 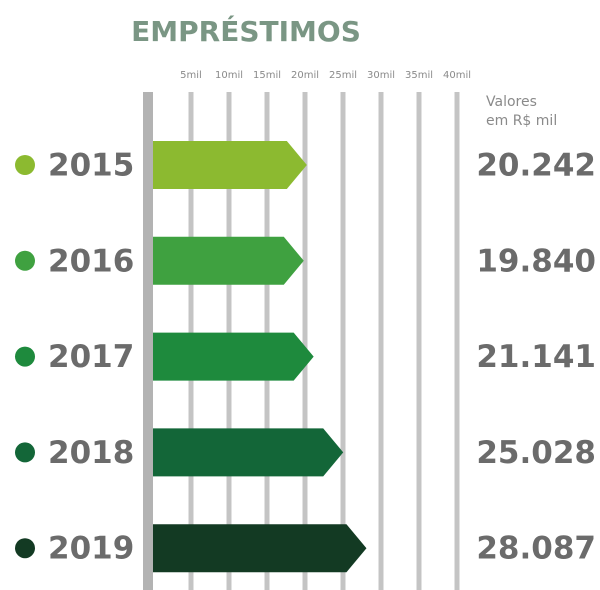 I want to click on x-tick-label: 25mil, so click(x=343, y=75).